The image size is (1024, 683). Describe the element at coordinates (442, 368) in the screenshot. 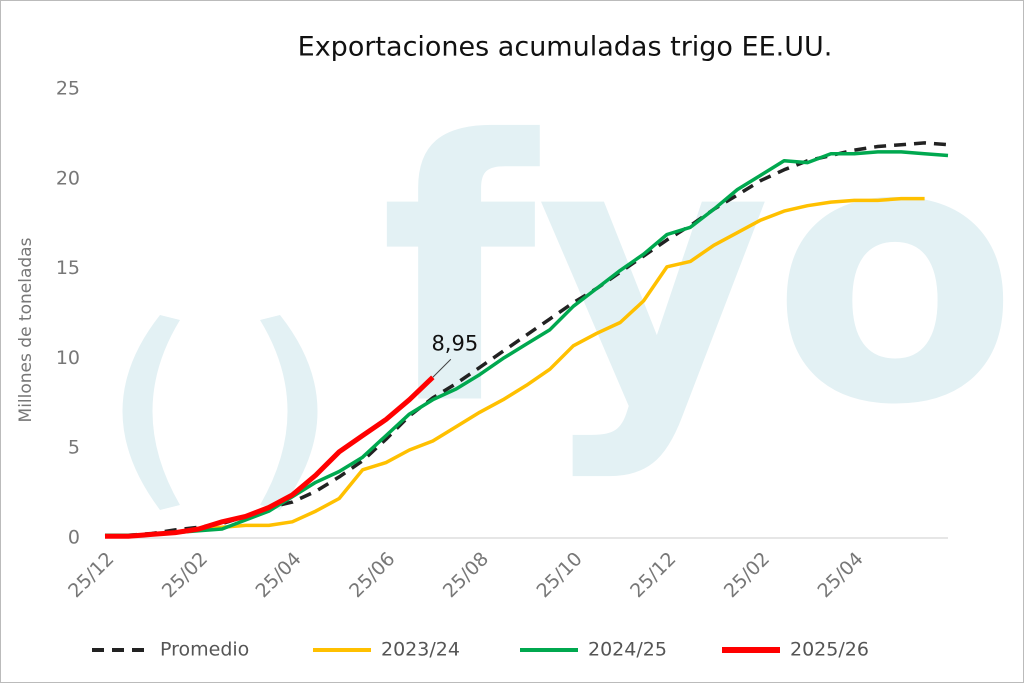

I see `label-leader` at that location.